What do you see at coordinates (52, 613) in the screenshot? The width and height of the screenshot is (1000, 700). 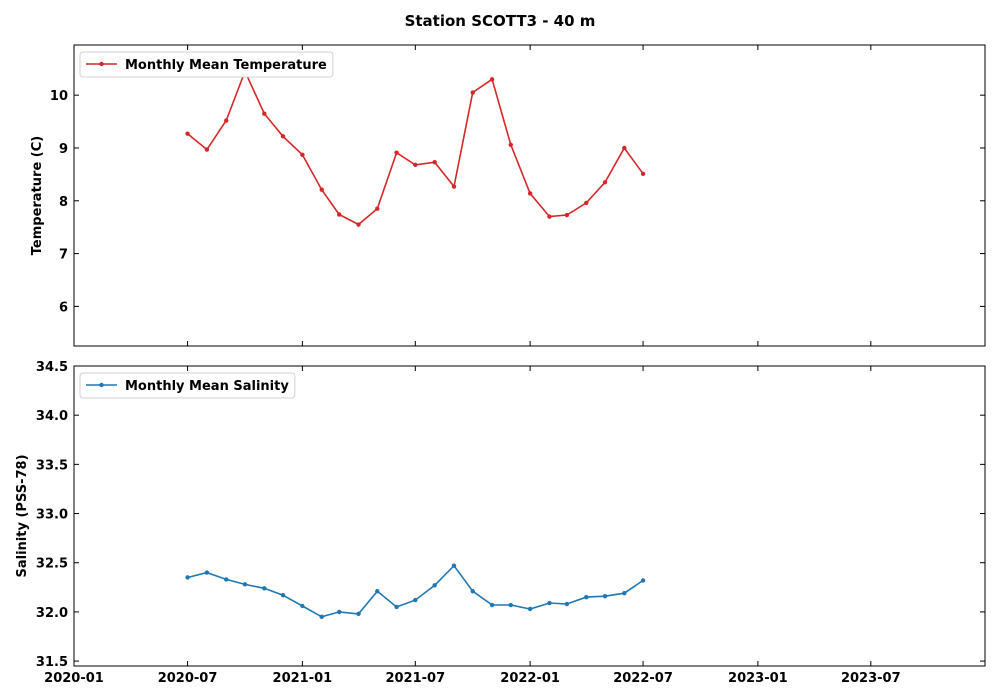 I see `y-tick-label: 32.0` at bounding box center [52, 613].